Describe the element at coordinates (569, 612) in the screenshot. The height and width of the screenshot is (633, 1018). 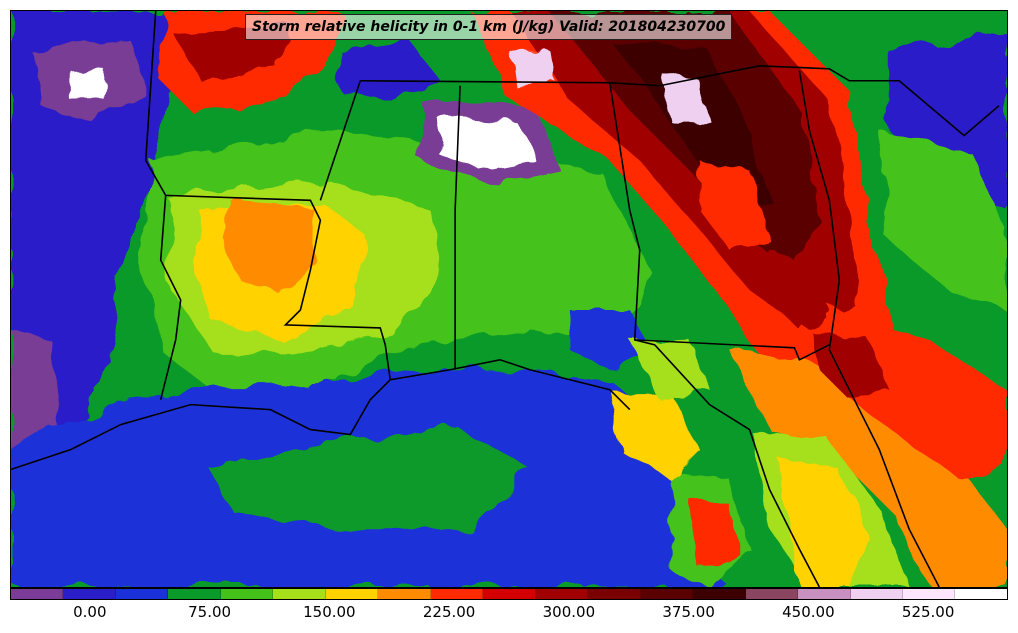
I see `colorbar-tick-label: 300.00` at that location.